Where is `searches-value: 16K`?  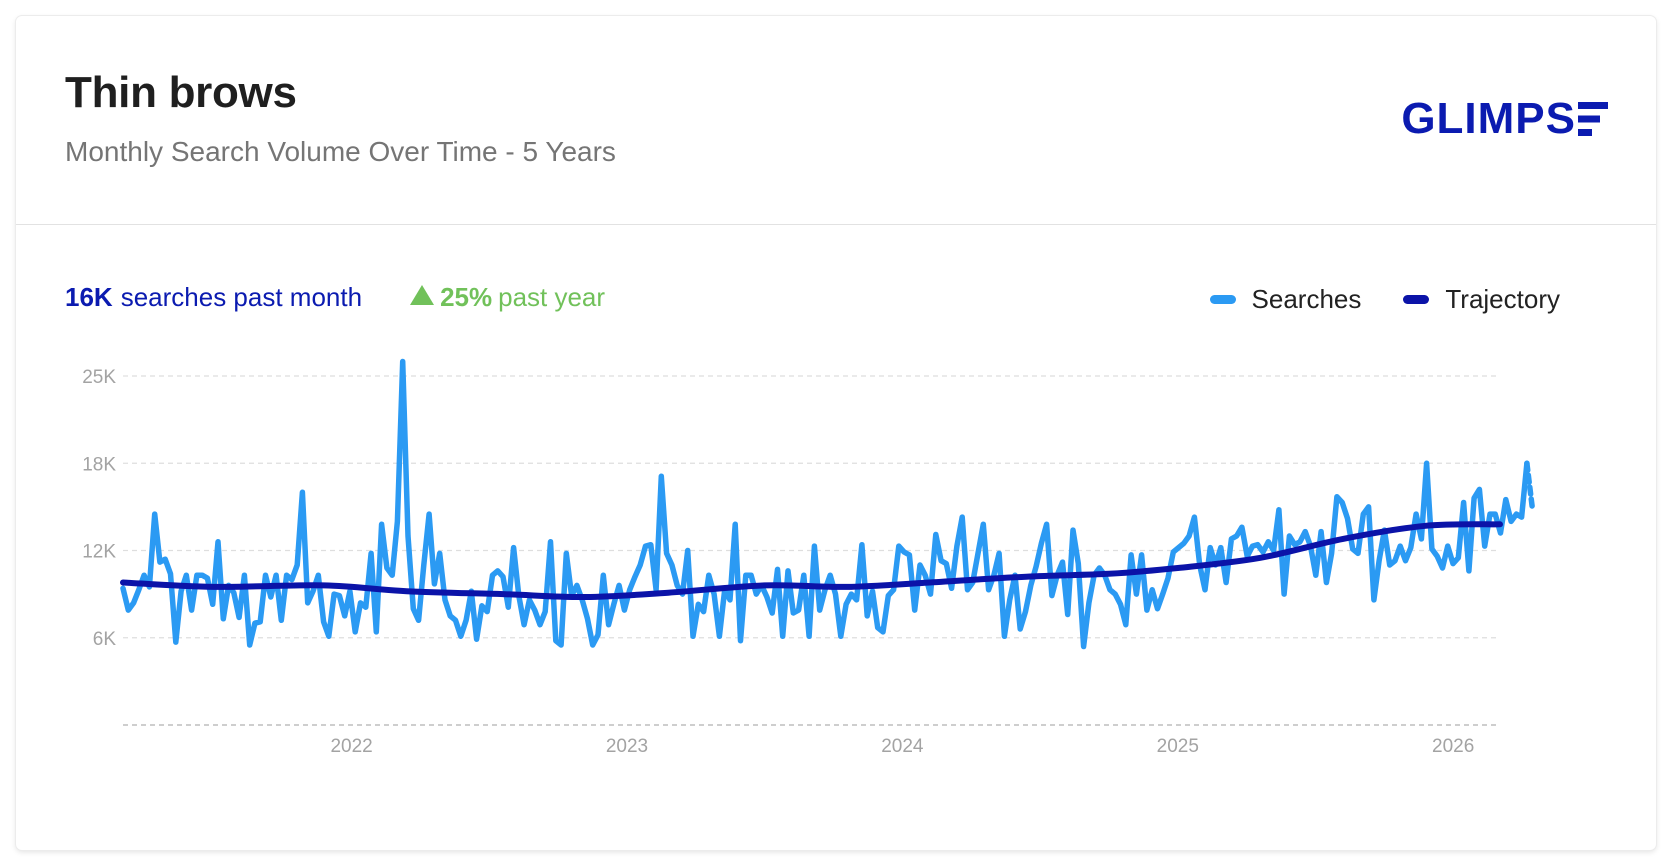 searches-value: 16K is located at coordinates (89, 297).